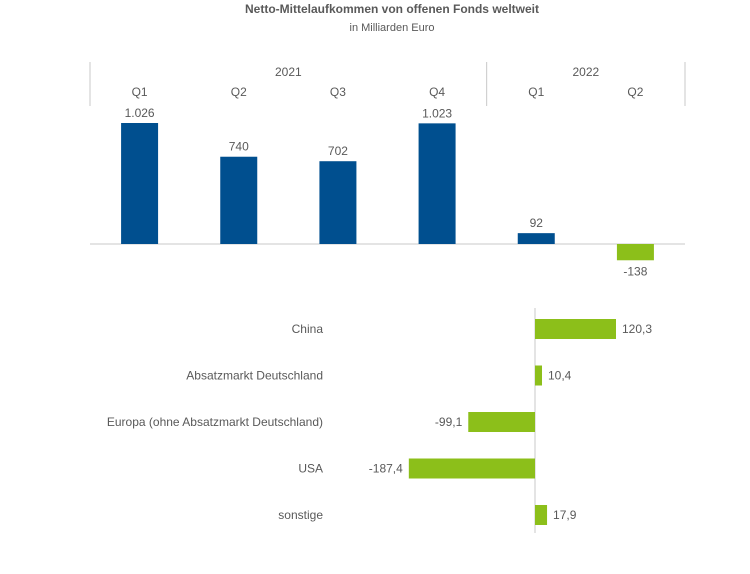 The image size is (750, 574). I want to click on data-label: 92, so click(537, 223).